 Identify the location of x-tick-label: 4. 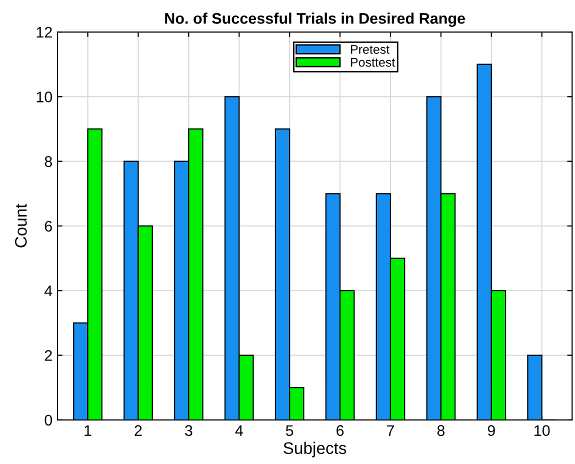
(239, 430).